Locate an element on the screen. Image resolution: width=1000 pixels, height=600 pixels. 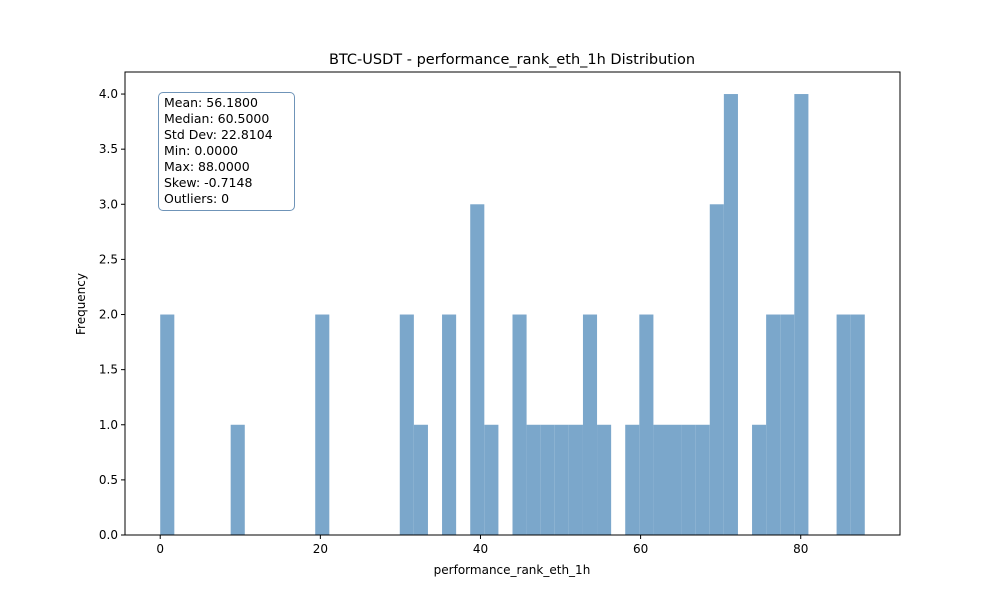
stat-skew: Skew: -0.7148 is located at coordinates (208, 182).